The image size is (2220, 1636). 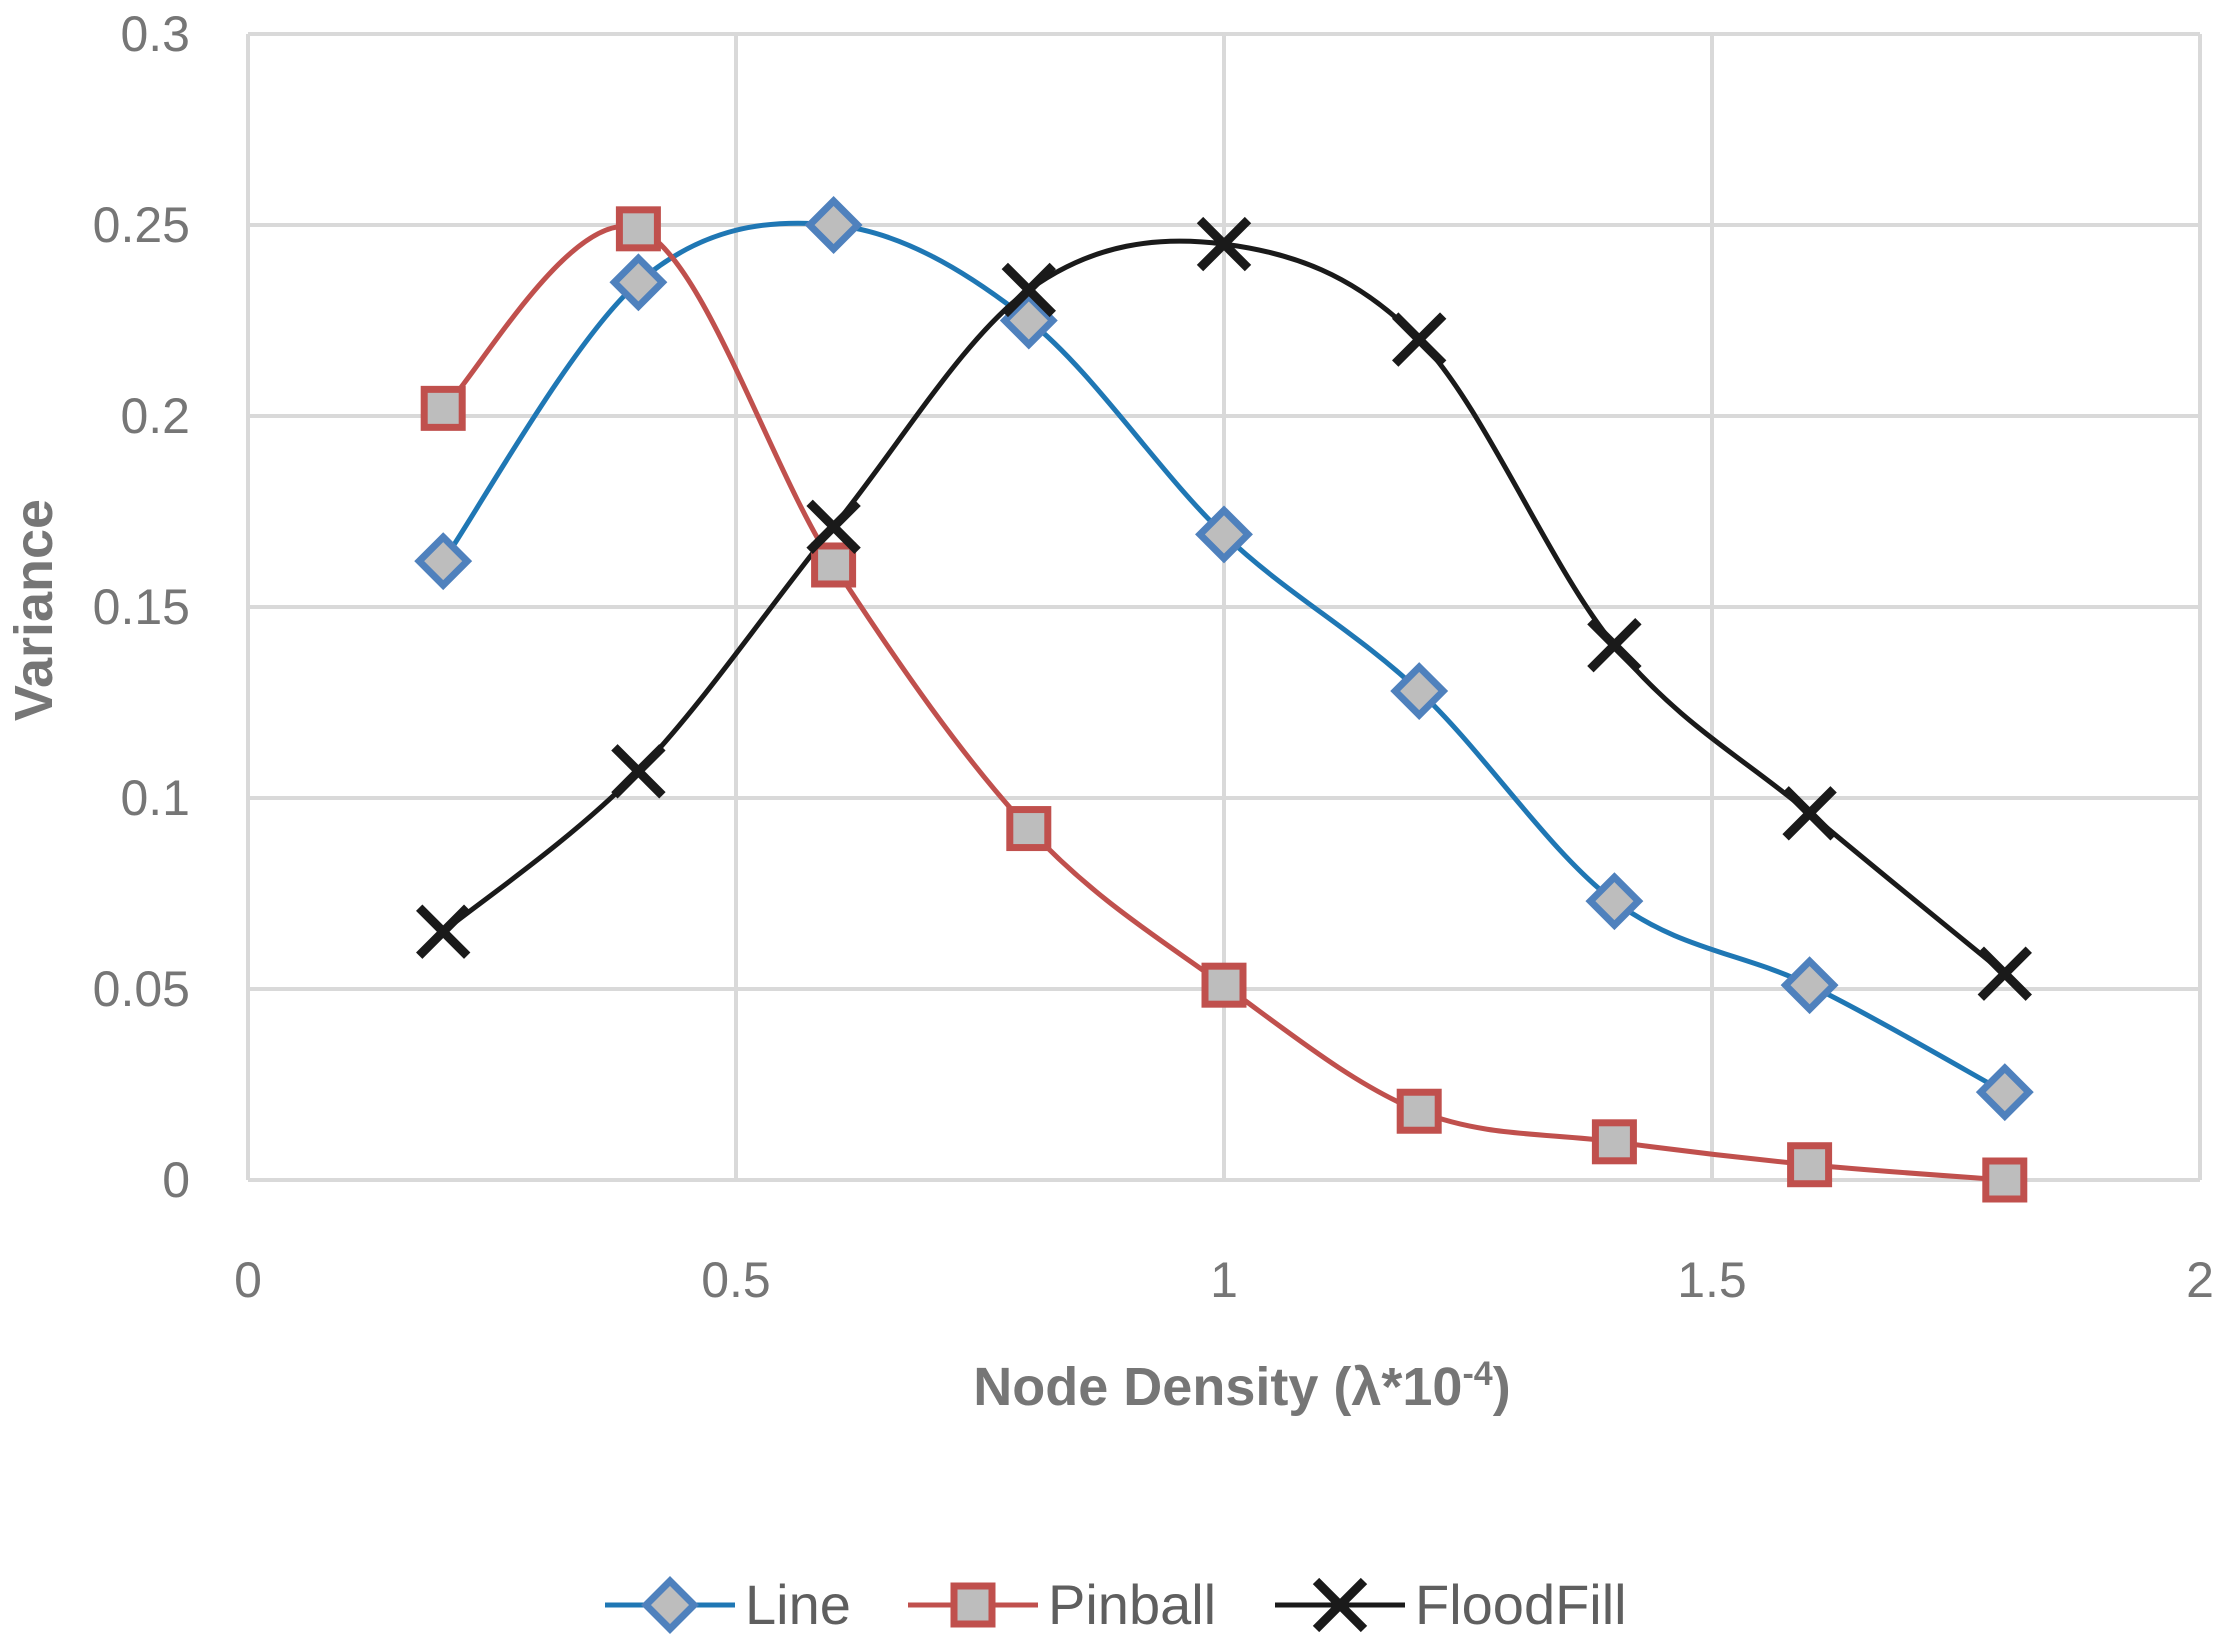 I want to click on x-tick-label: 0.5, so click(x=736, y=1280).